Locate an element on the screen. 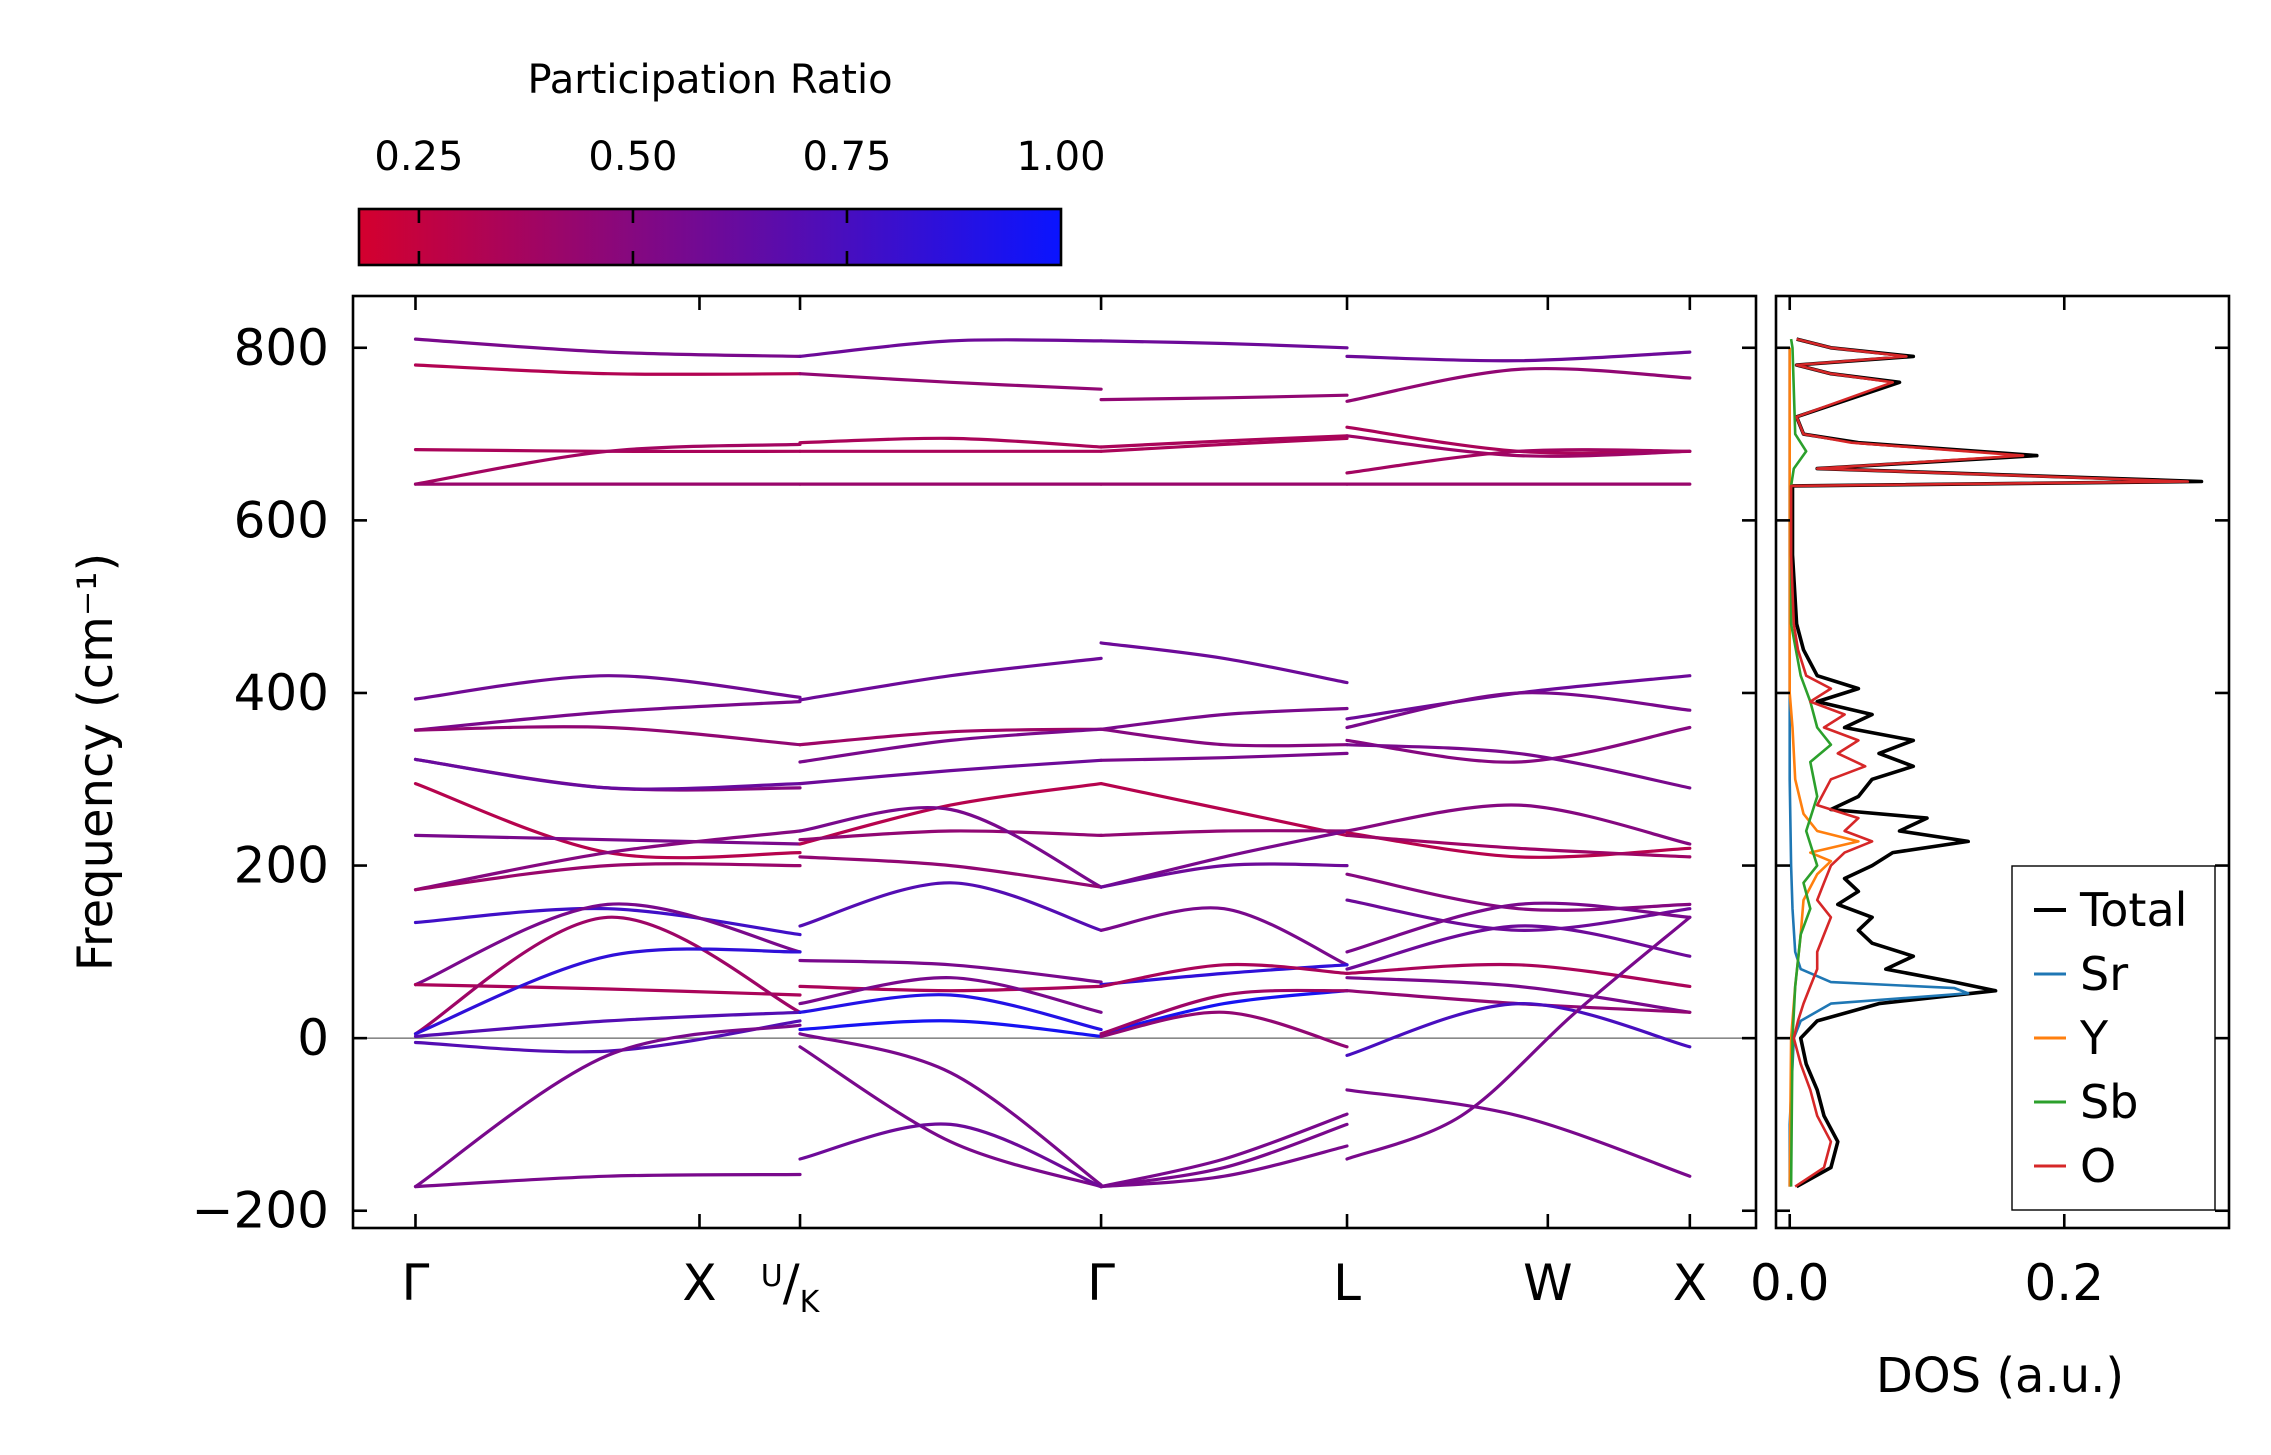  dos-axes-frame is located at coordinates (2002, 762).